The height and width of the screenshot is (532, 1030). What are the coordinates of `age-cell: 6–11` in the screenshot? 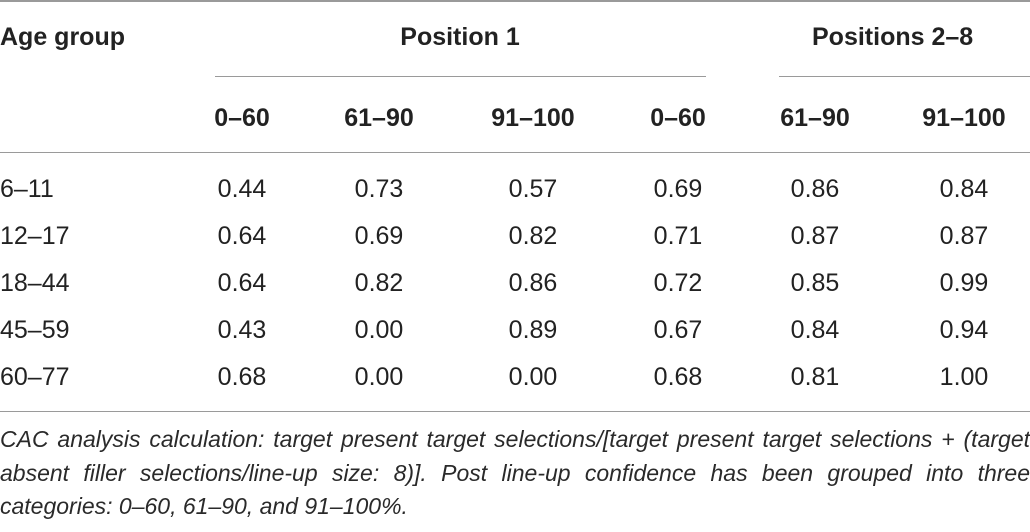 It's located at (27, 189).